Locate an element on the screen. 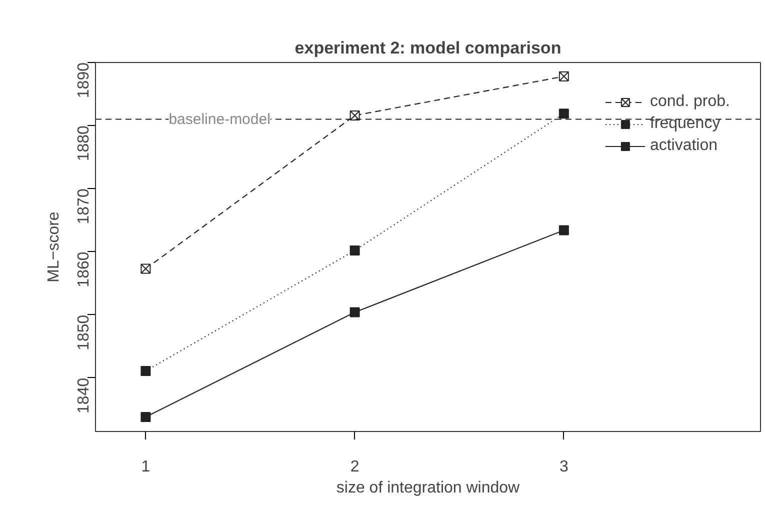  y-tick-label: 1850 is located at coordinates (84, 332).